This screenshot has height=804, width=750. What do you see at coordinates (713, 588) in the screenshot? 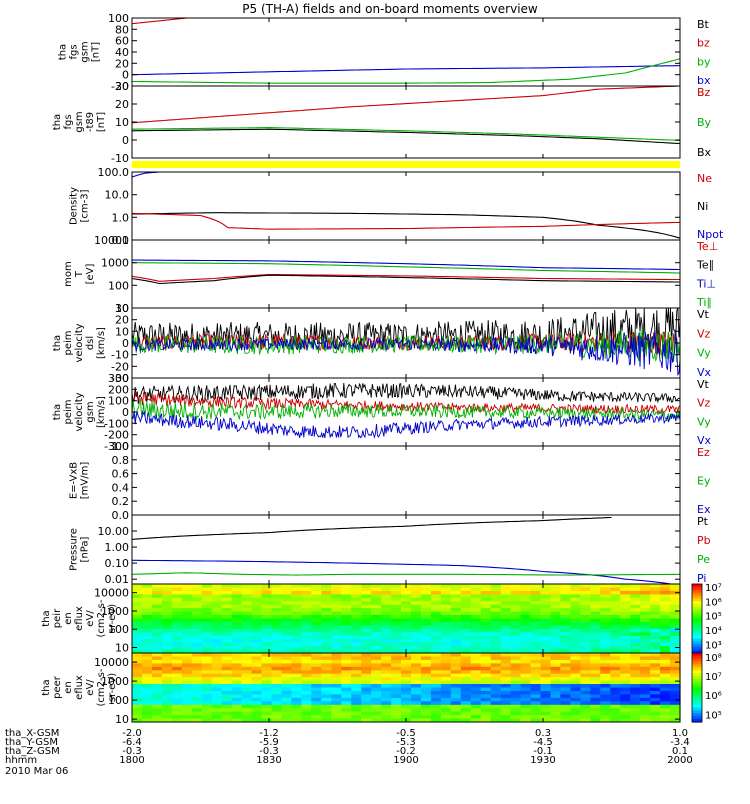
I see `colorbar-tick-label: 10⁷` at bounding box center [713, 588].